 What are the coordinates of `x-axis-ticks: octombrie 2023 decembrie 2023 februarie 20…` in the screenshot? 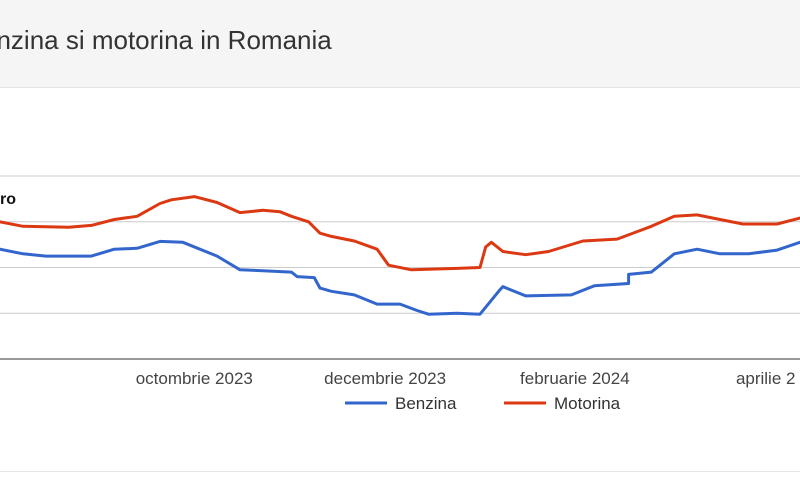 It's located at (466, 378).